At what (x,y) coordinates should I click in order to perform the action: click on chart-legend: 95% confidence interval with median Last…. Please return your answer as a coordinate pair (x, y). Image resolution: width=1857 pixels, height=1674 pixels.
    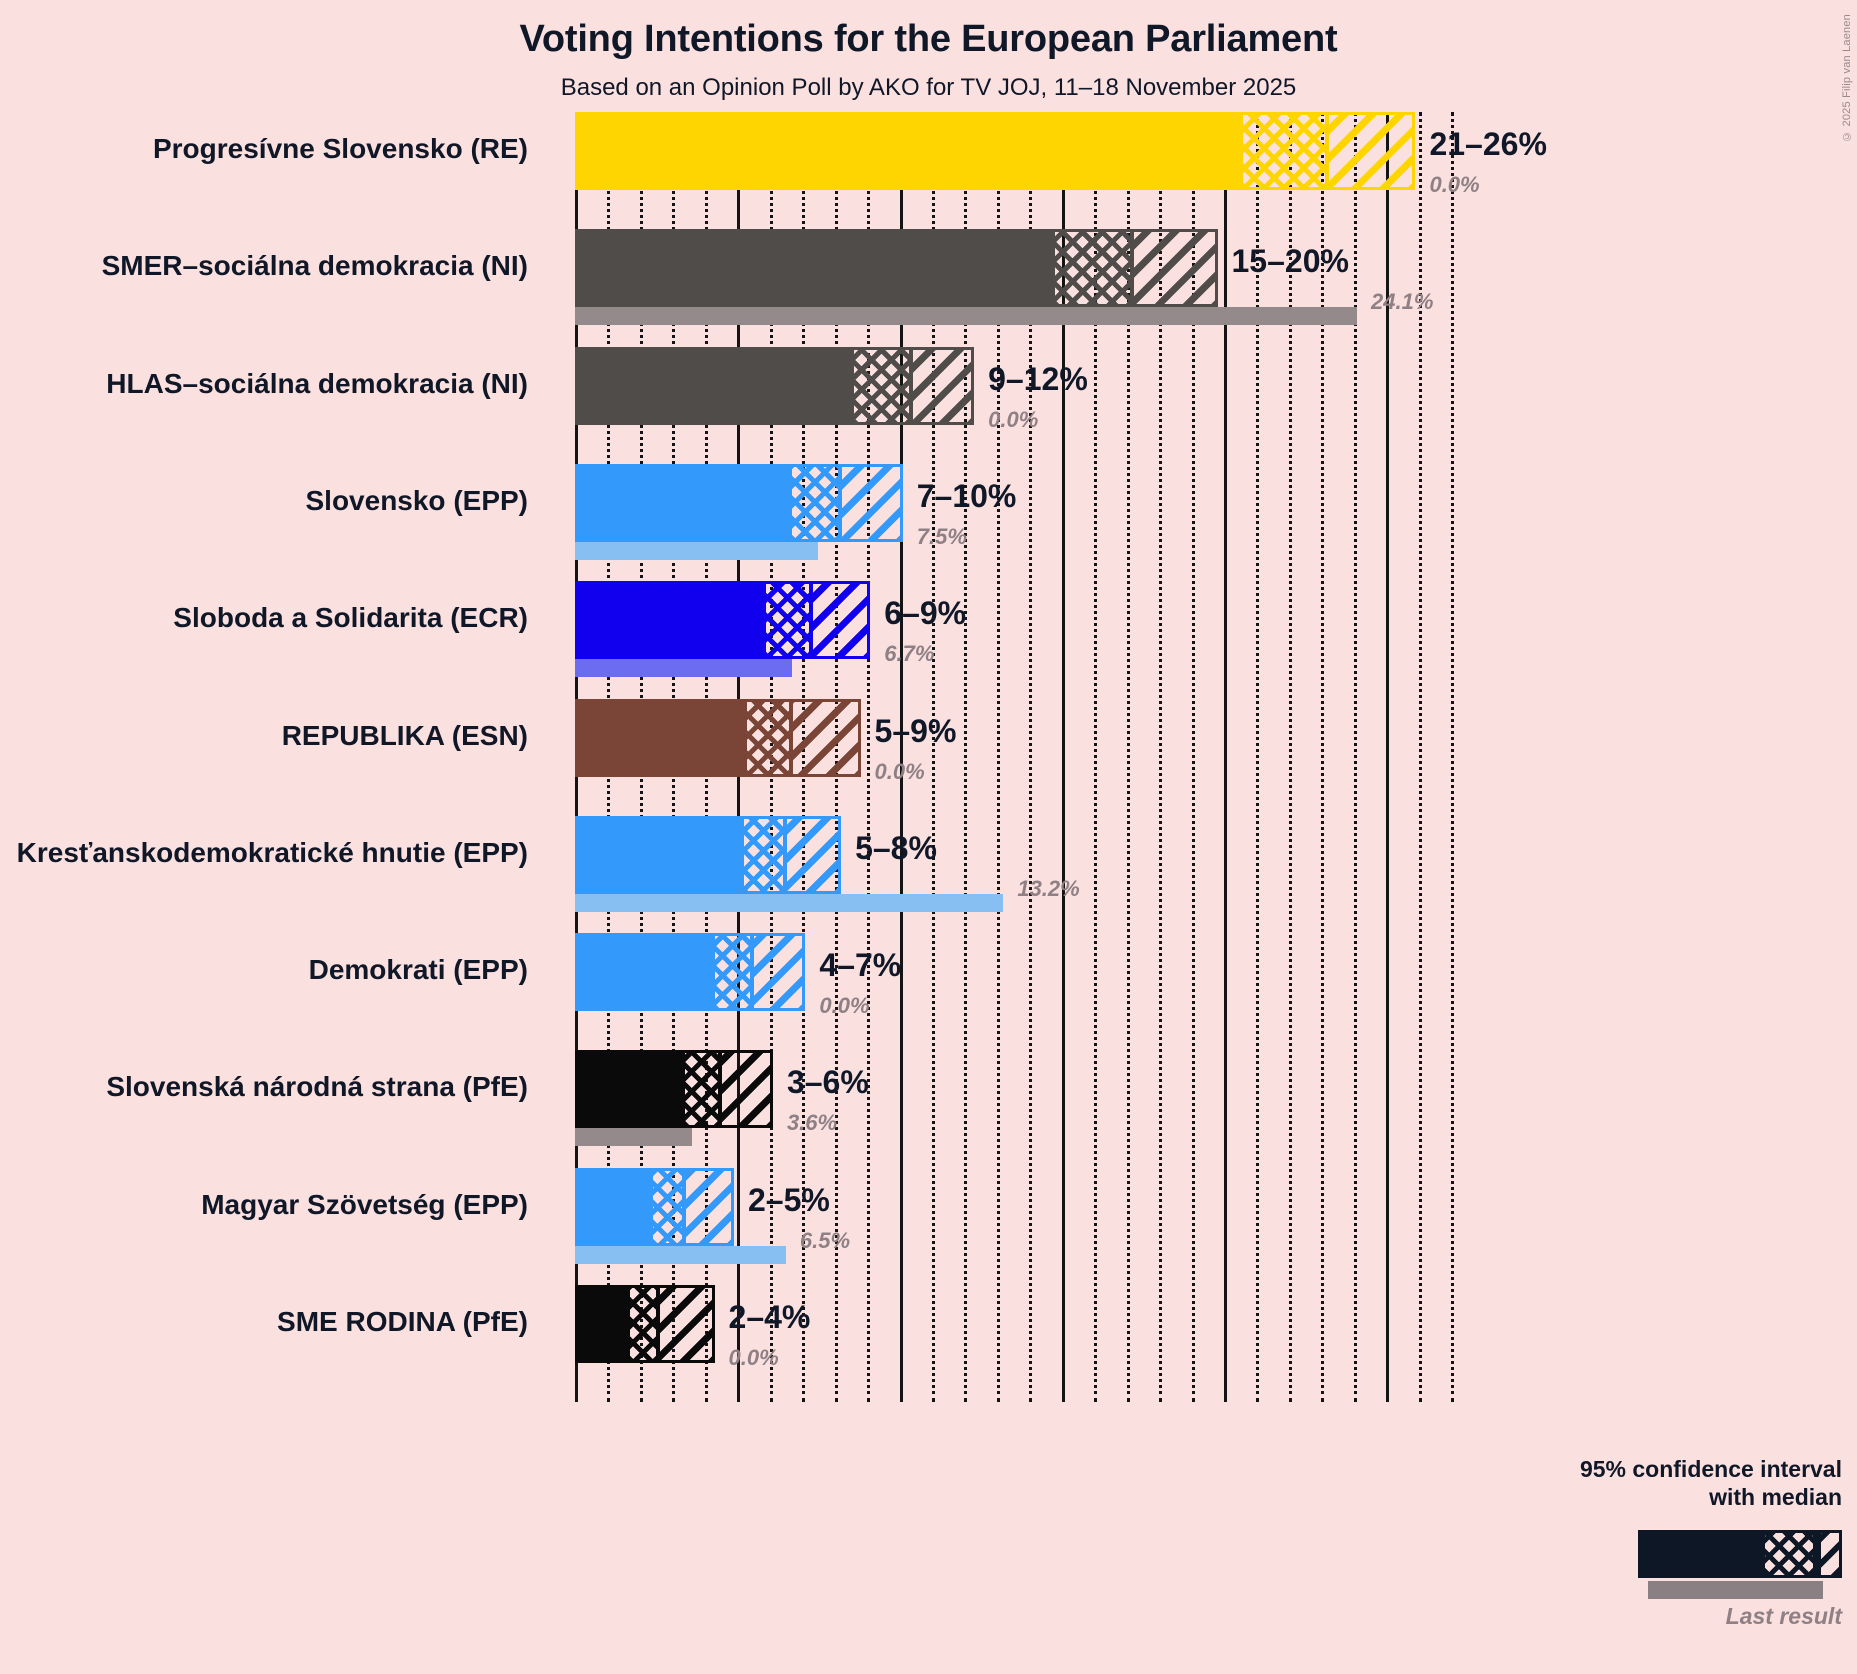
    Looking at the image, I should click on (1570, 1542).